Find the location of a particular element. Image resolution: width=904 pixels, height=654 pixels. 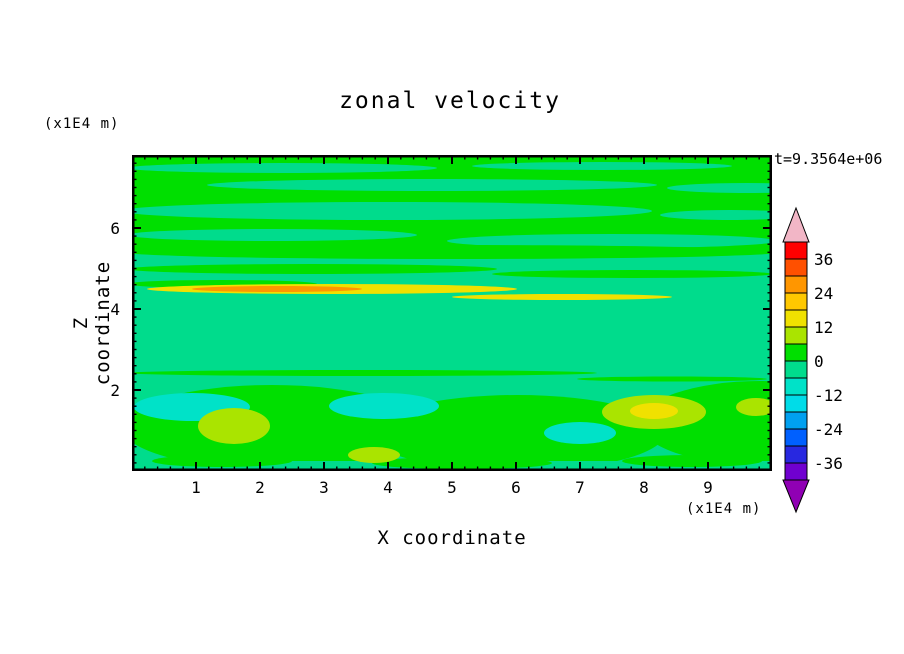

yellow-streak is located at coordinates (409, 292).